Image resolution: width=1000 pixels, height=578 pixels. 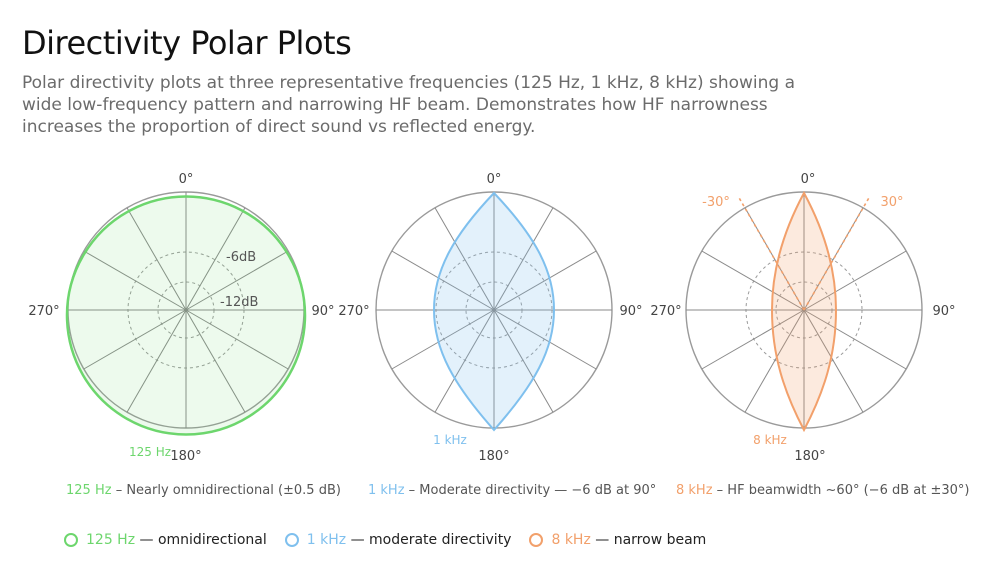 What do you see at coordinates (891, 202) in the screenshot?
I see `beam-label-right: 30°` at bounding box center [891, 202].